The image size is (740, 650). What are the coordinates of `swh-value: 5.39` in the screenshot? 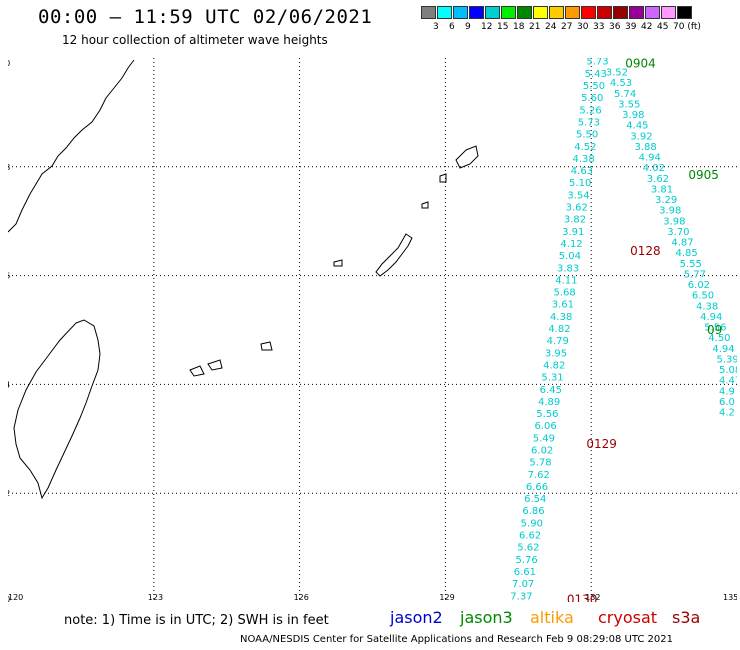 It's located at (726, 359).